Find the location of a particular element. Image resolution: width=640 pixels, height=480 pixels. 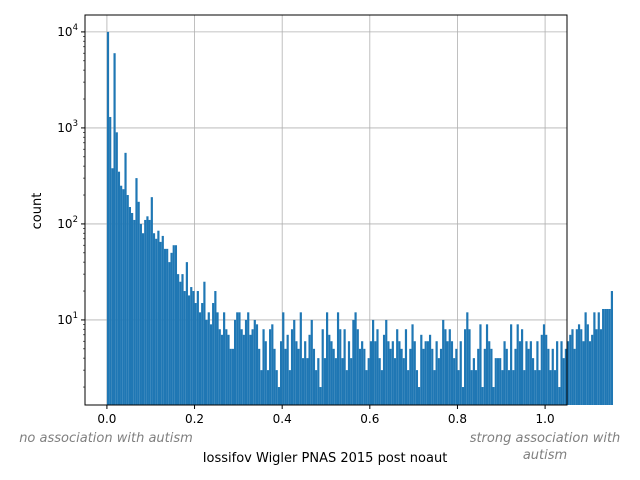

x-tick-label: 1.0 is located at coordinates (545, 419).